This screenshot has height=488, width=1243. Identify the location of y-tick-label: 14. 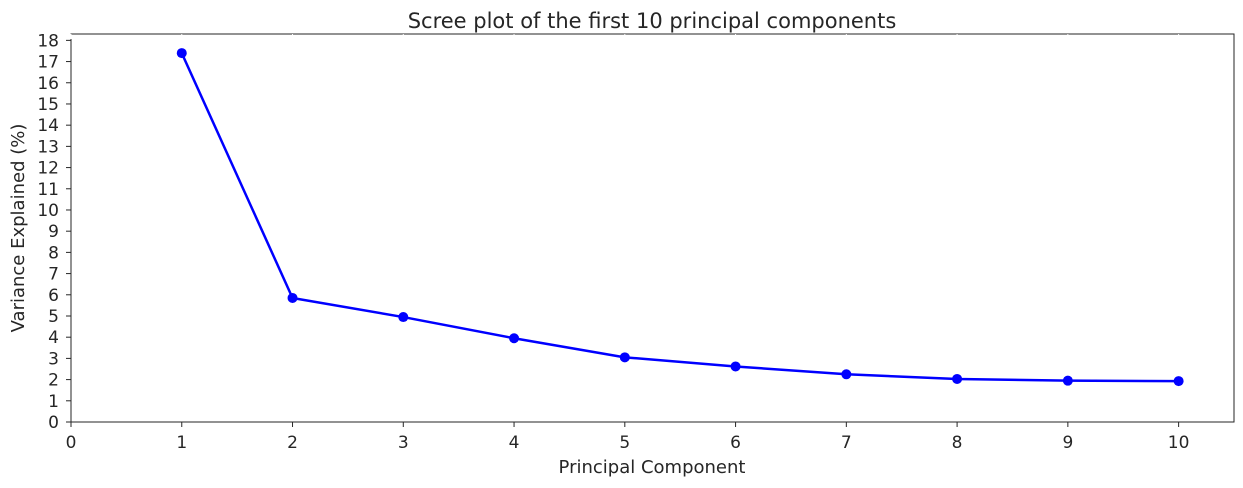
(48, 126).